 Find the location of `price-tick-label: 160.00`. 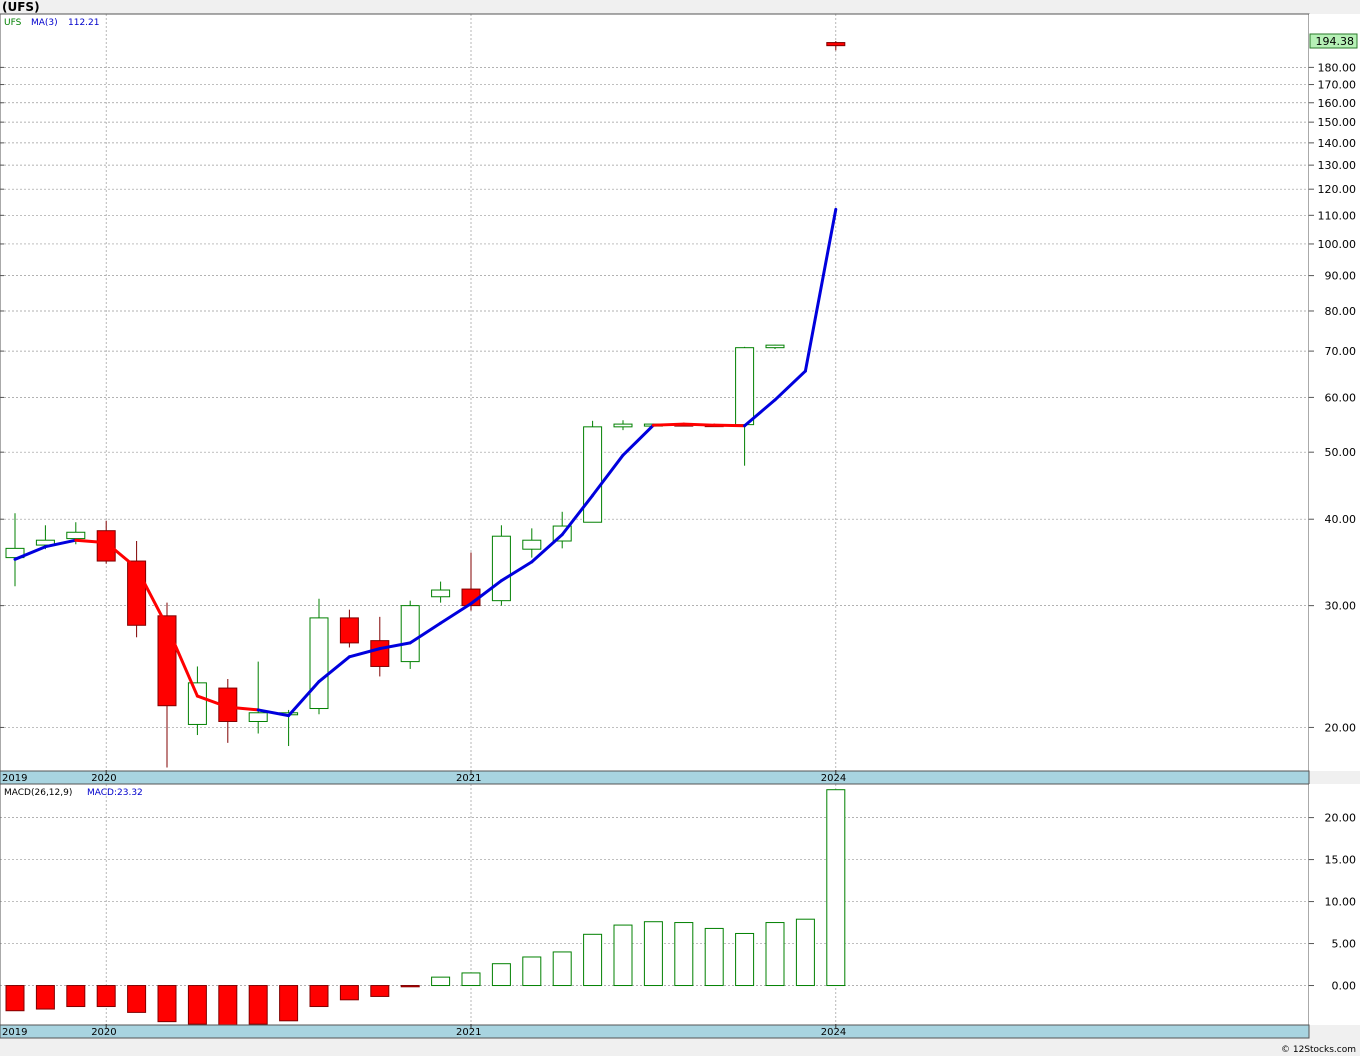

price-tick-label: 160.00 is located at coordinates (1337, 103).